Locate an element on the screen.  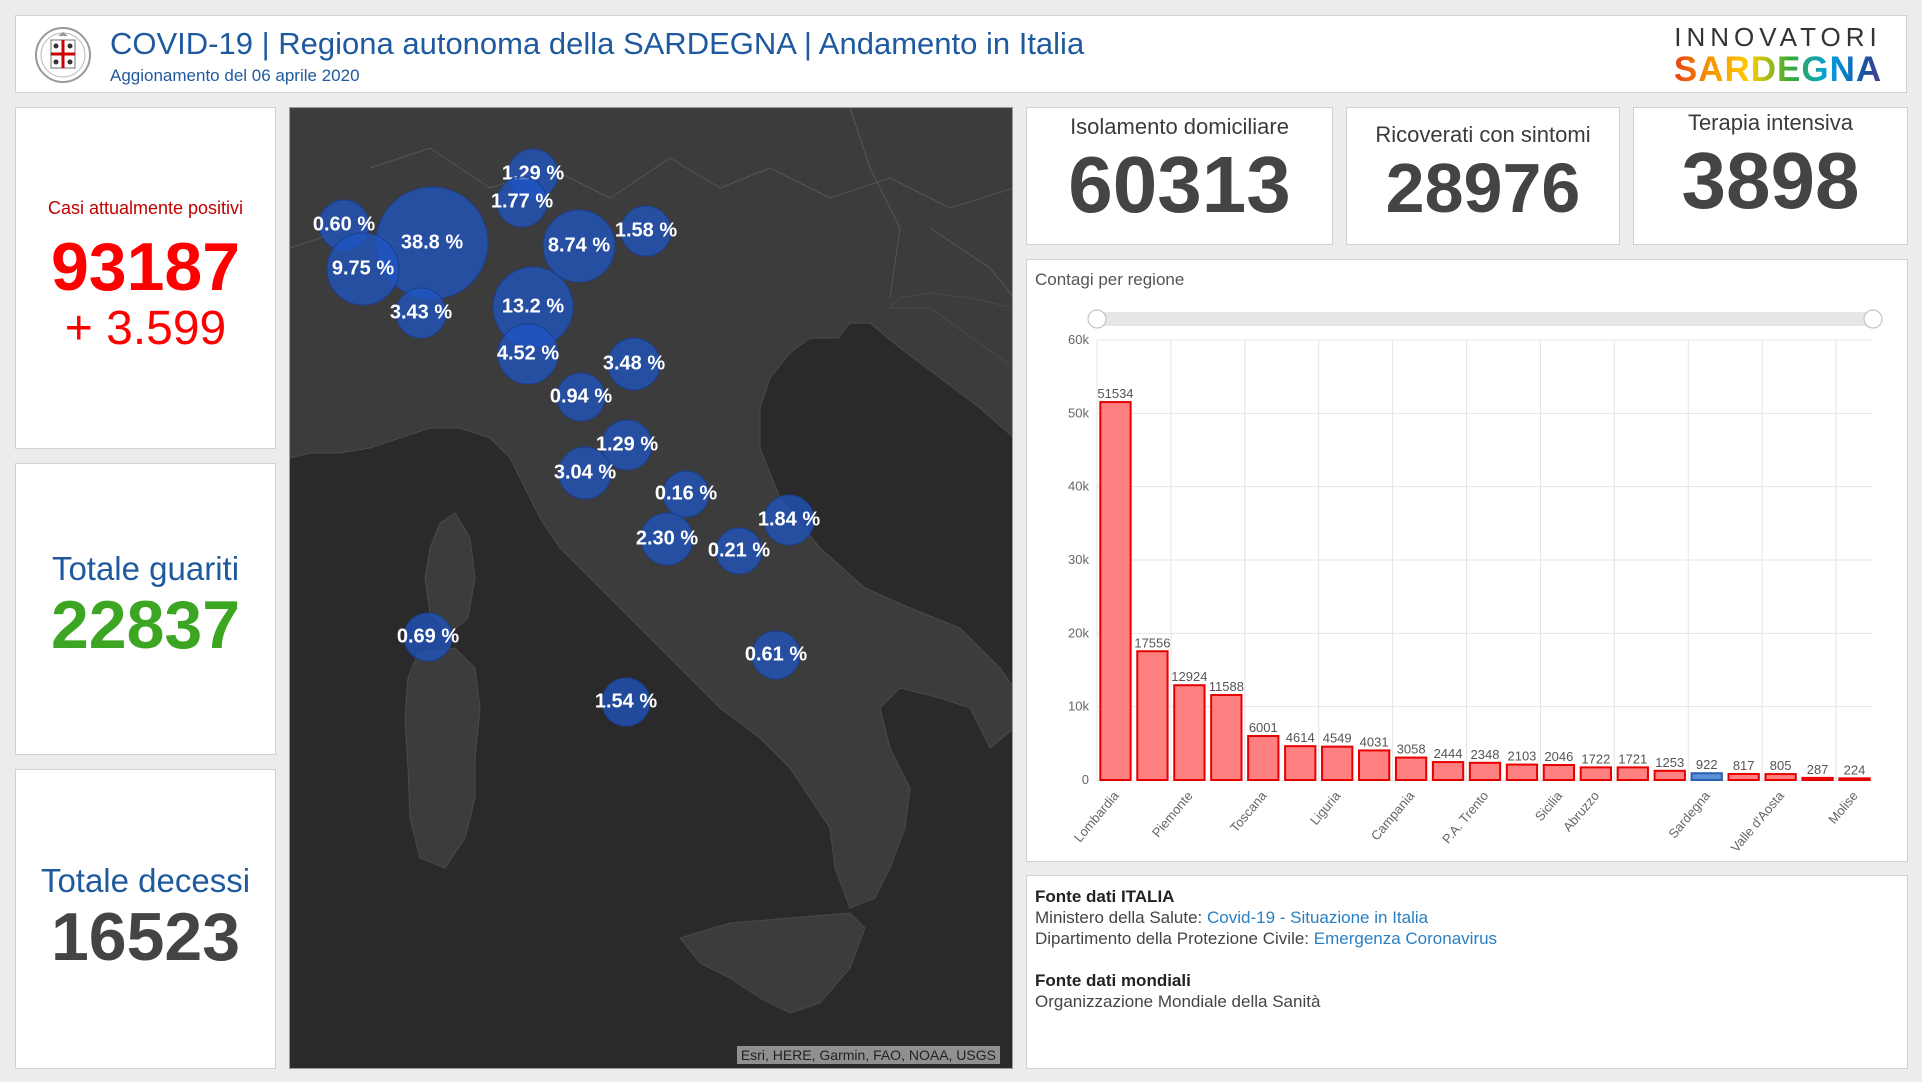
bar-p-a-trento is located at coordinates (1485, 771).